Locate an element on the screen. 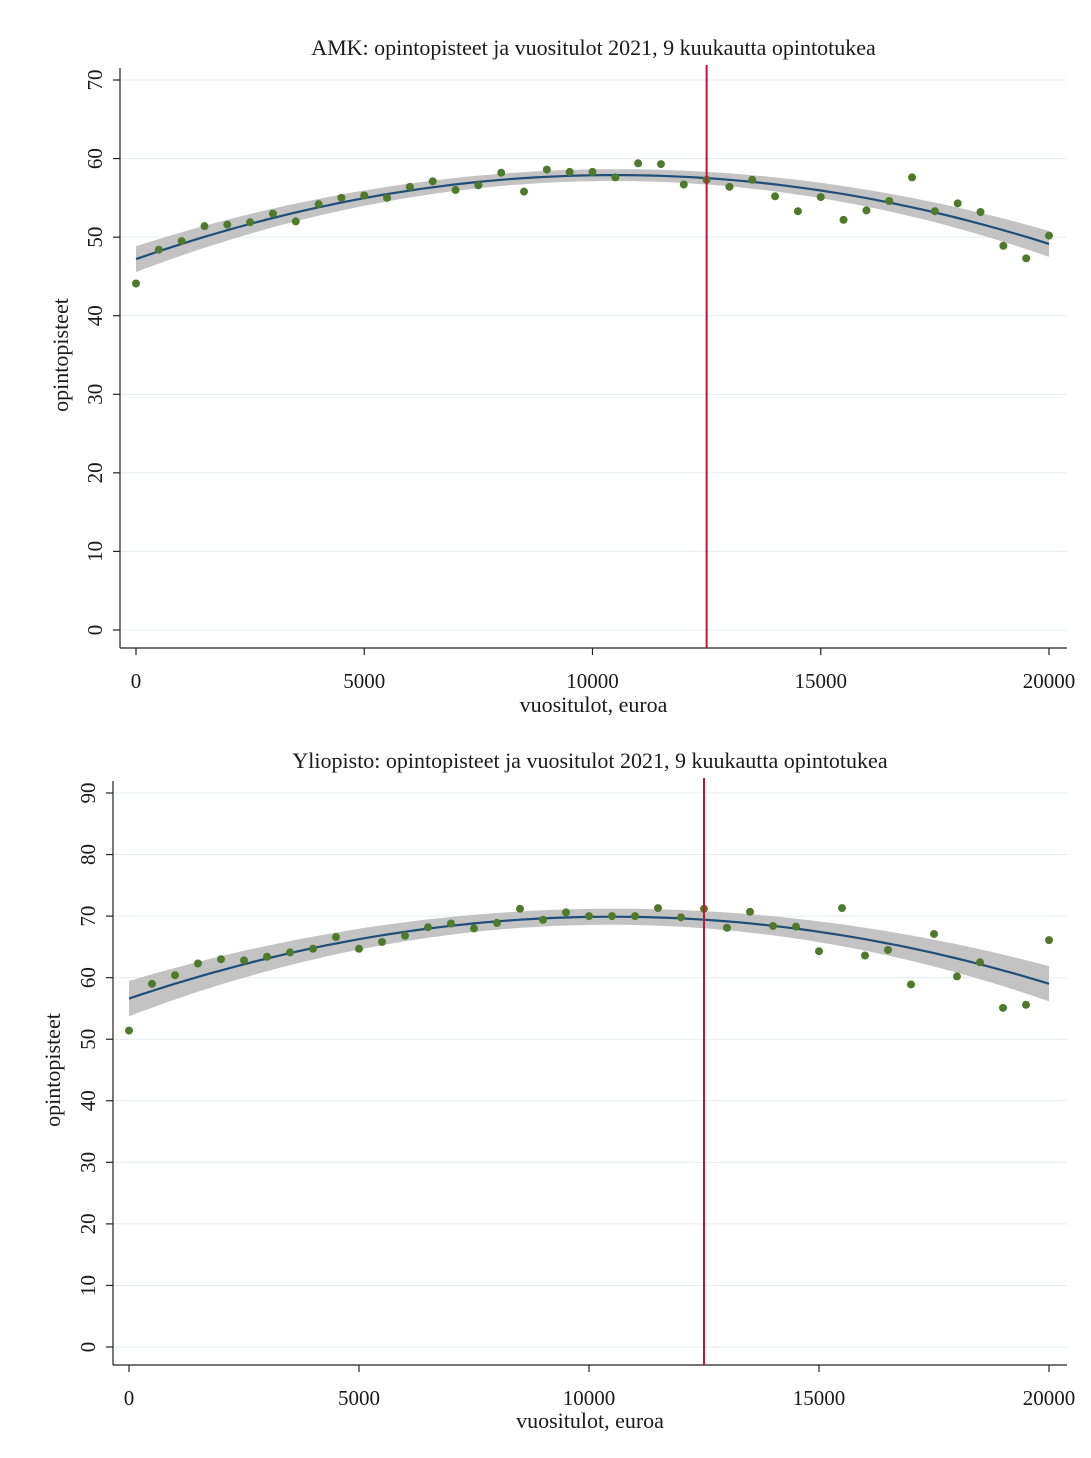 The image size is (1091, 1458). y-tick-label: 80 is located at coordinates (88, 854).